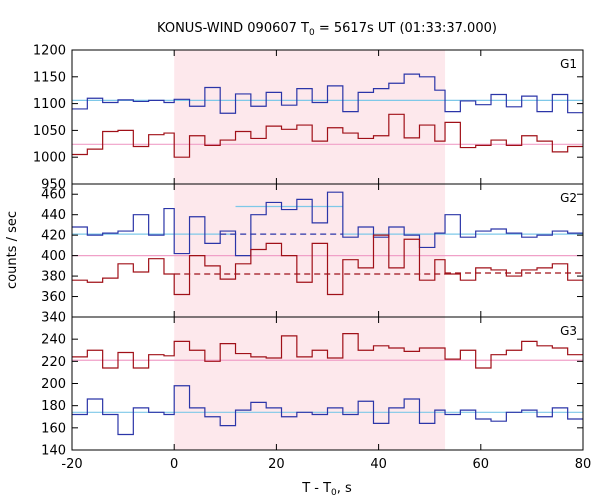 This screenshot has height=500, width=600. What do you see at coordinates (49, 158) in the screenshot?
I see `y-tick-label: 1000` at bounding box center [49, 158].